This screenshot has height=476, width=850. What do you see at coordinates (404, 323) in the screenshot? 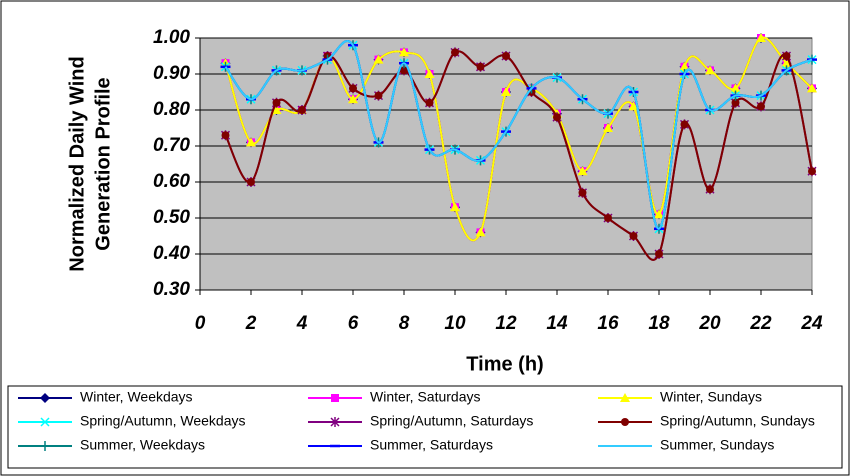
I see `x-tick-label: 8` at bounding box center [404, 323].